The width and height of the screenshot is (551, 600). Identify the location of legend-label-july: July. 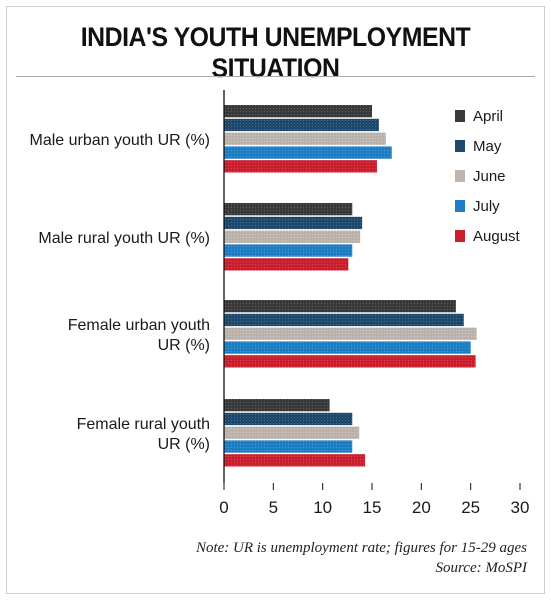
(486, 206).